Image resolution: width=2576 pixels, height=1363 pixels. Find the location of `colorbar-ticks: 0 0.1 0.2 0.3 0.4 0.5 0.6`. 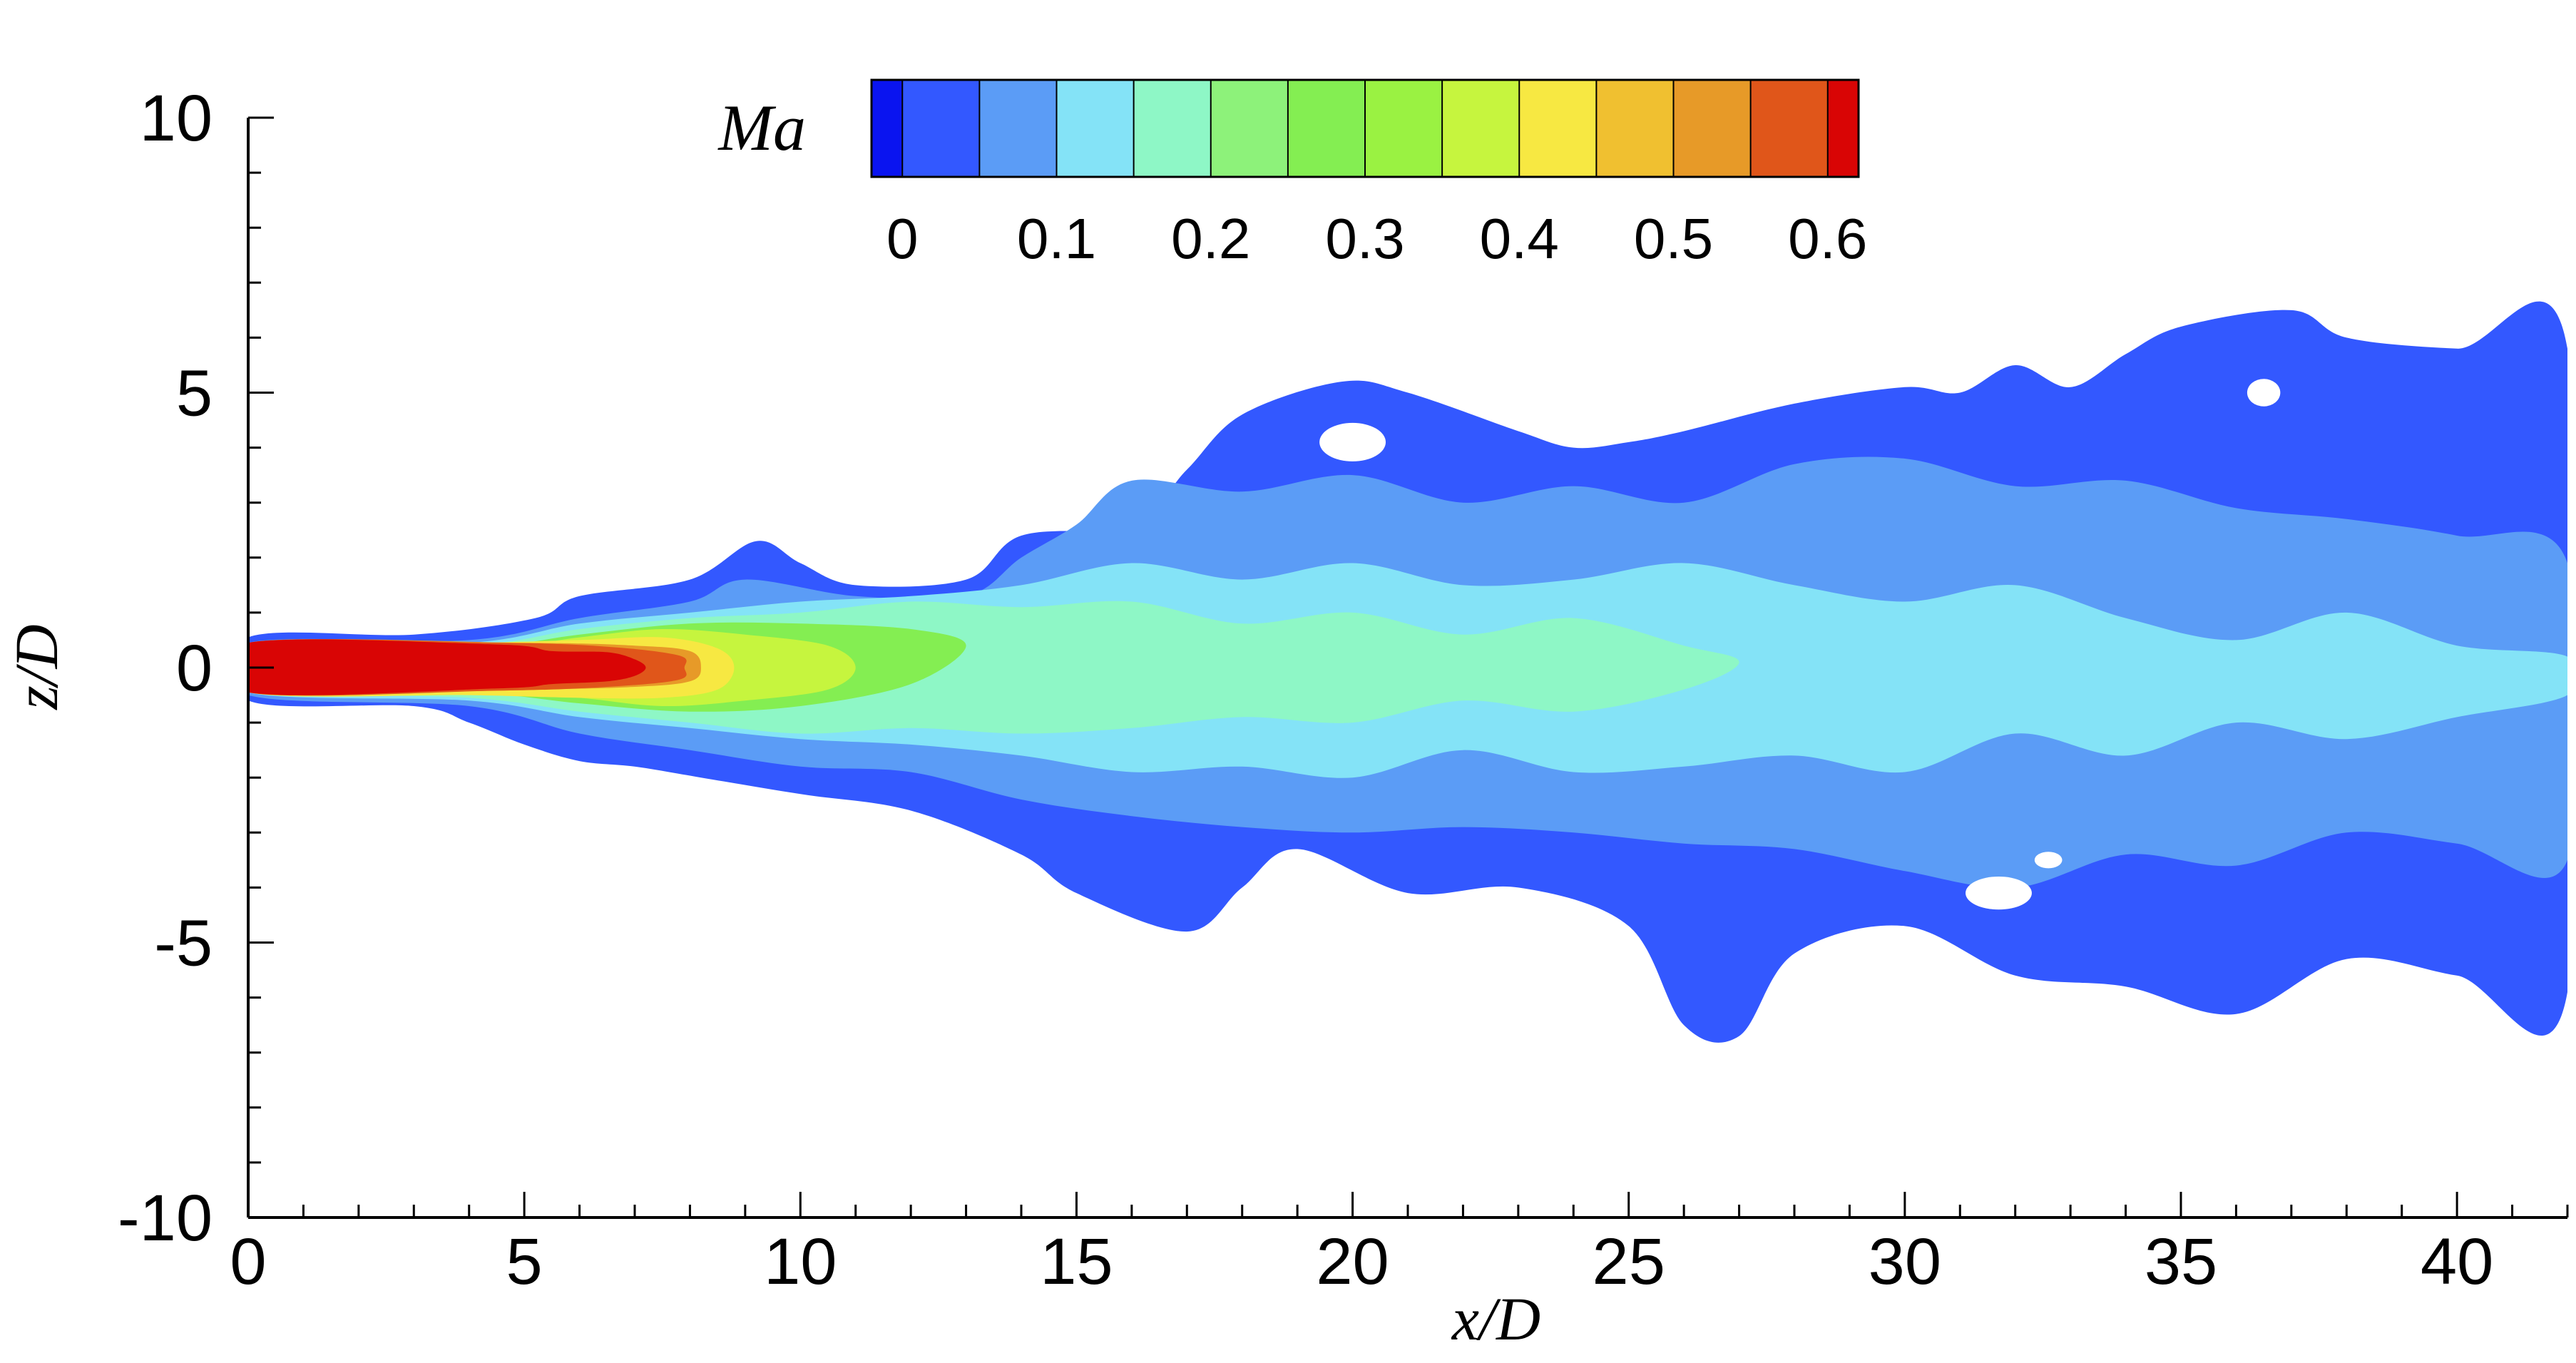

colorbar-ticks: 0 0.1 0.2 0.3 0.4 0.5 0.6 is located at coordinates (1376, 238).